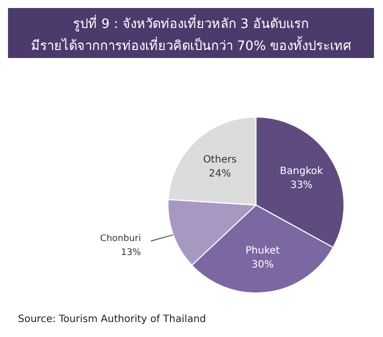 The height and width of the screenshot is (337, 383). I want to click on source-note: Source: Tourism Authority of Thailand, so click(112, 319).